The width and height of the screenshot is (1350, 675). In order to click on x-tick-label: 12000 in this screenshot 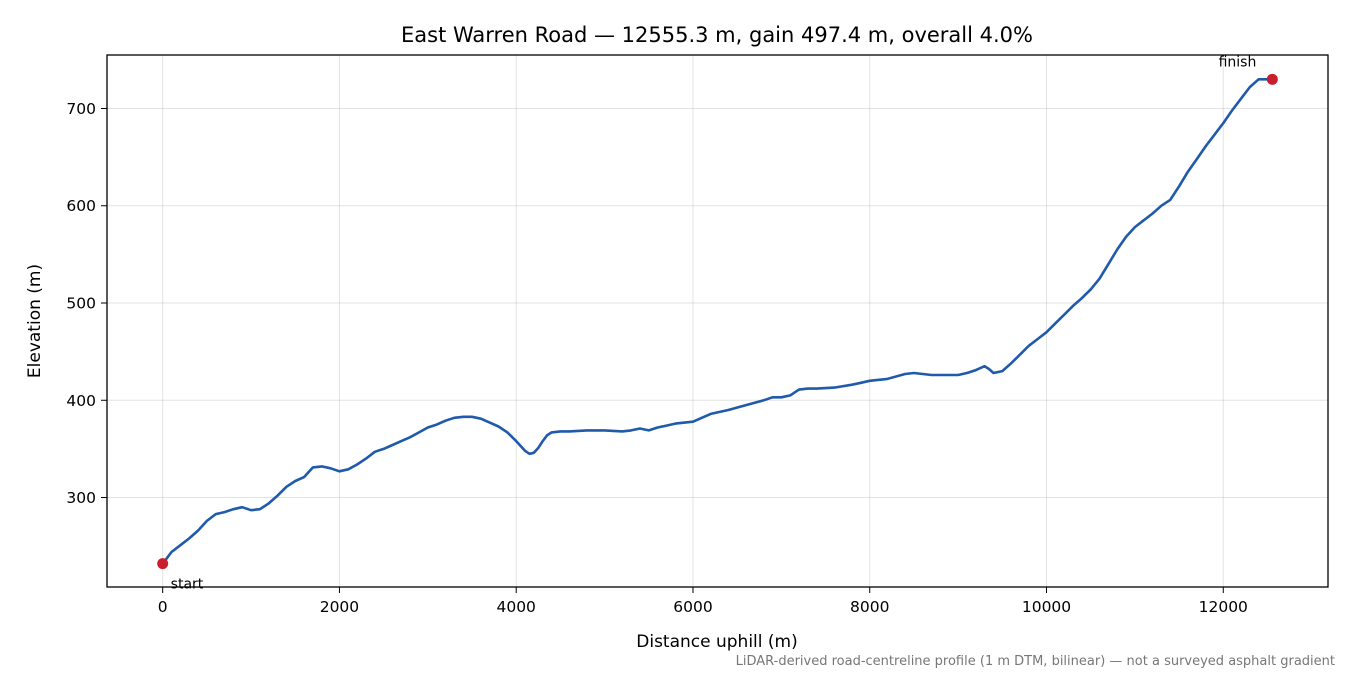, I will do `click(1223, 607)`.